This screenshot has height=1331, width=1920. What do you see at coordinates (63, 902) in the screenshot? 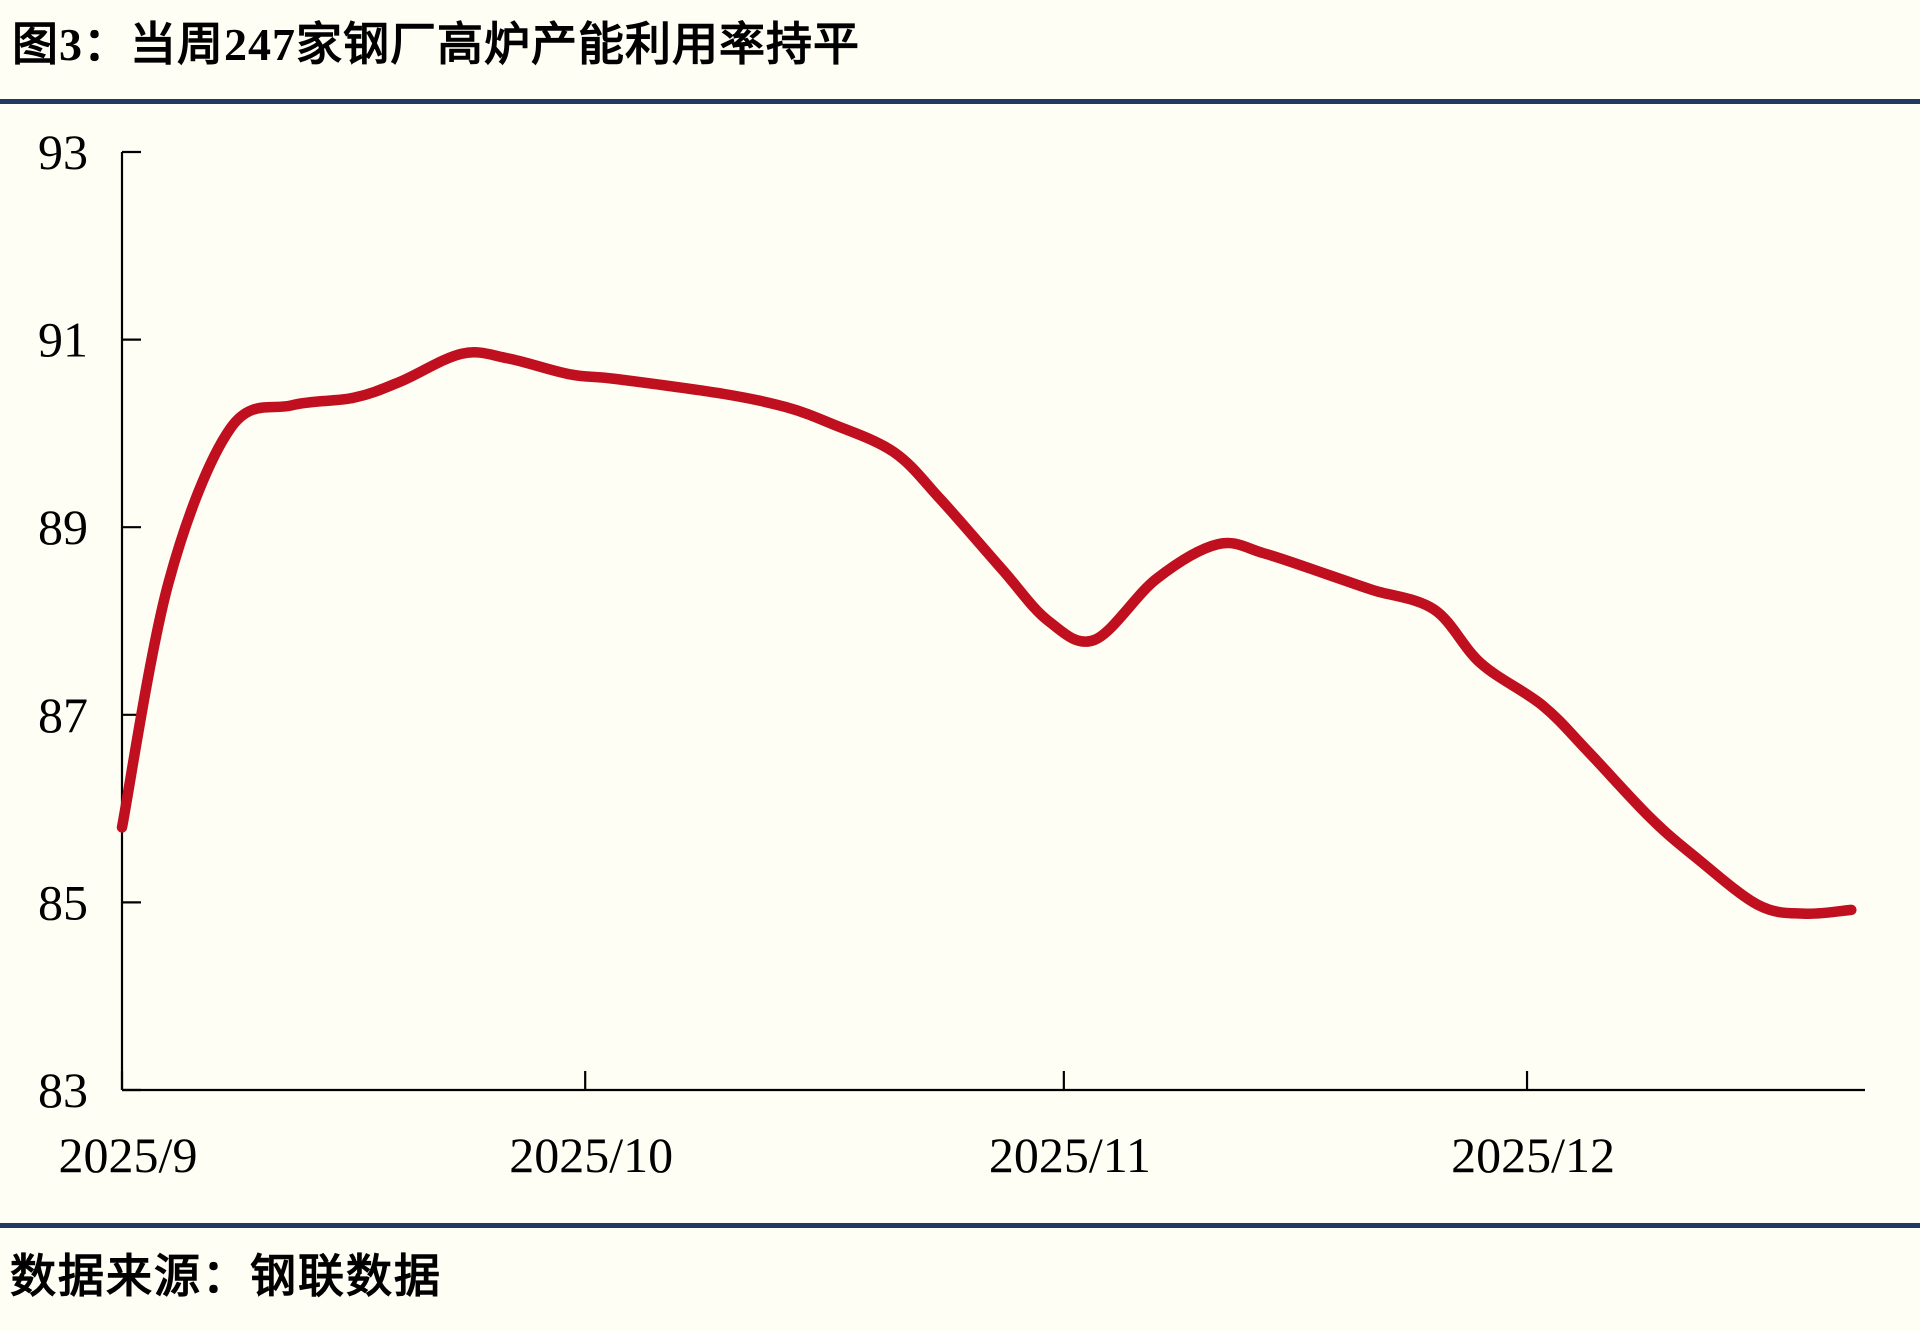
I see `y-axis-tick-label: 85` at bounding box center [63, 902].